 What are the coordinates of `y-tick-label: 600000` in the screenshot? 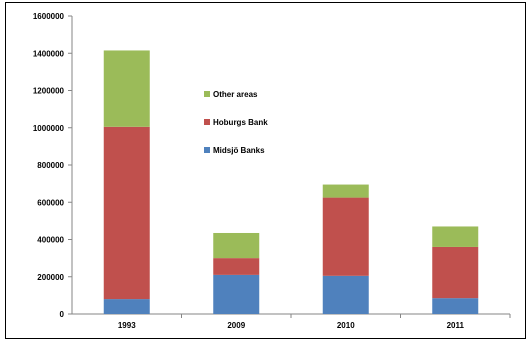 It's located at (50, 202).